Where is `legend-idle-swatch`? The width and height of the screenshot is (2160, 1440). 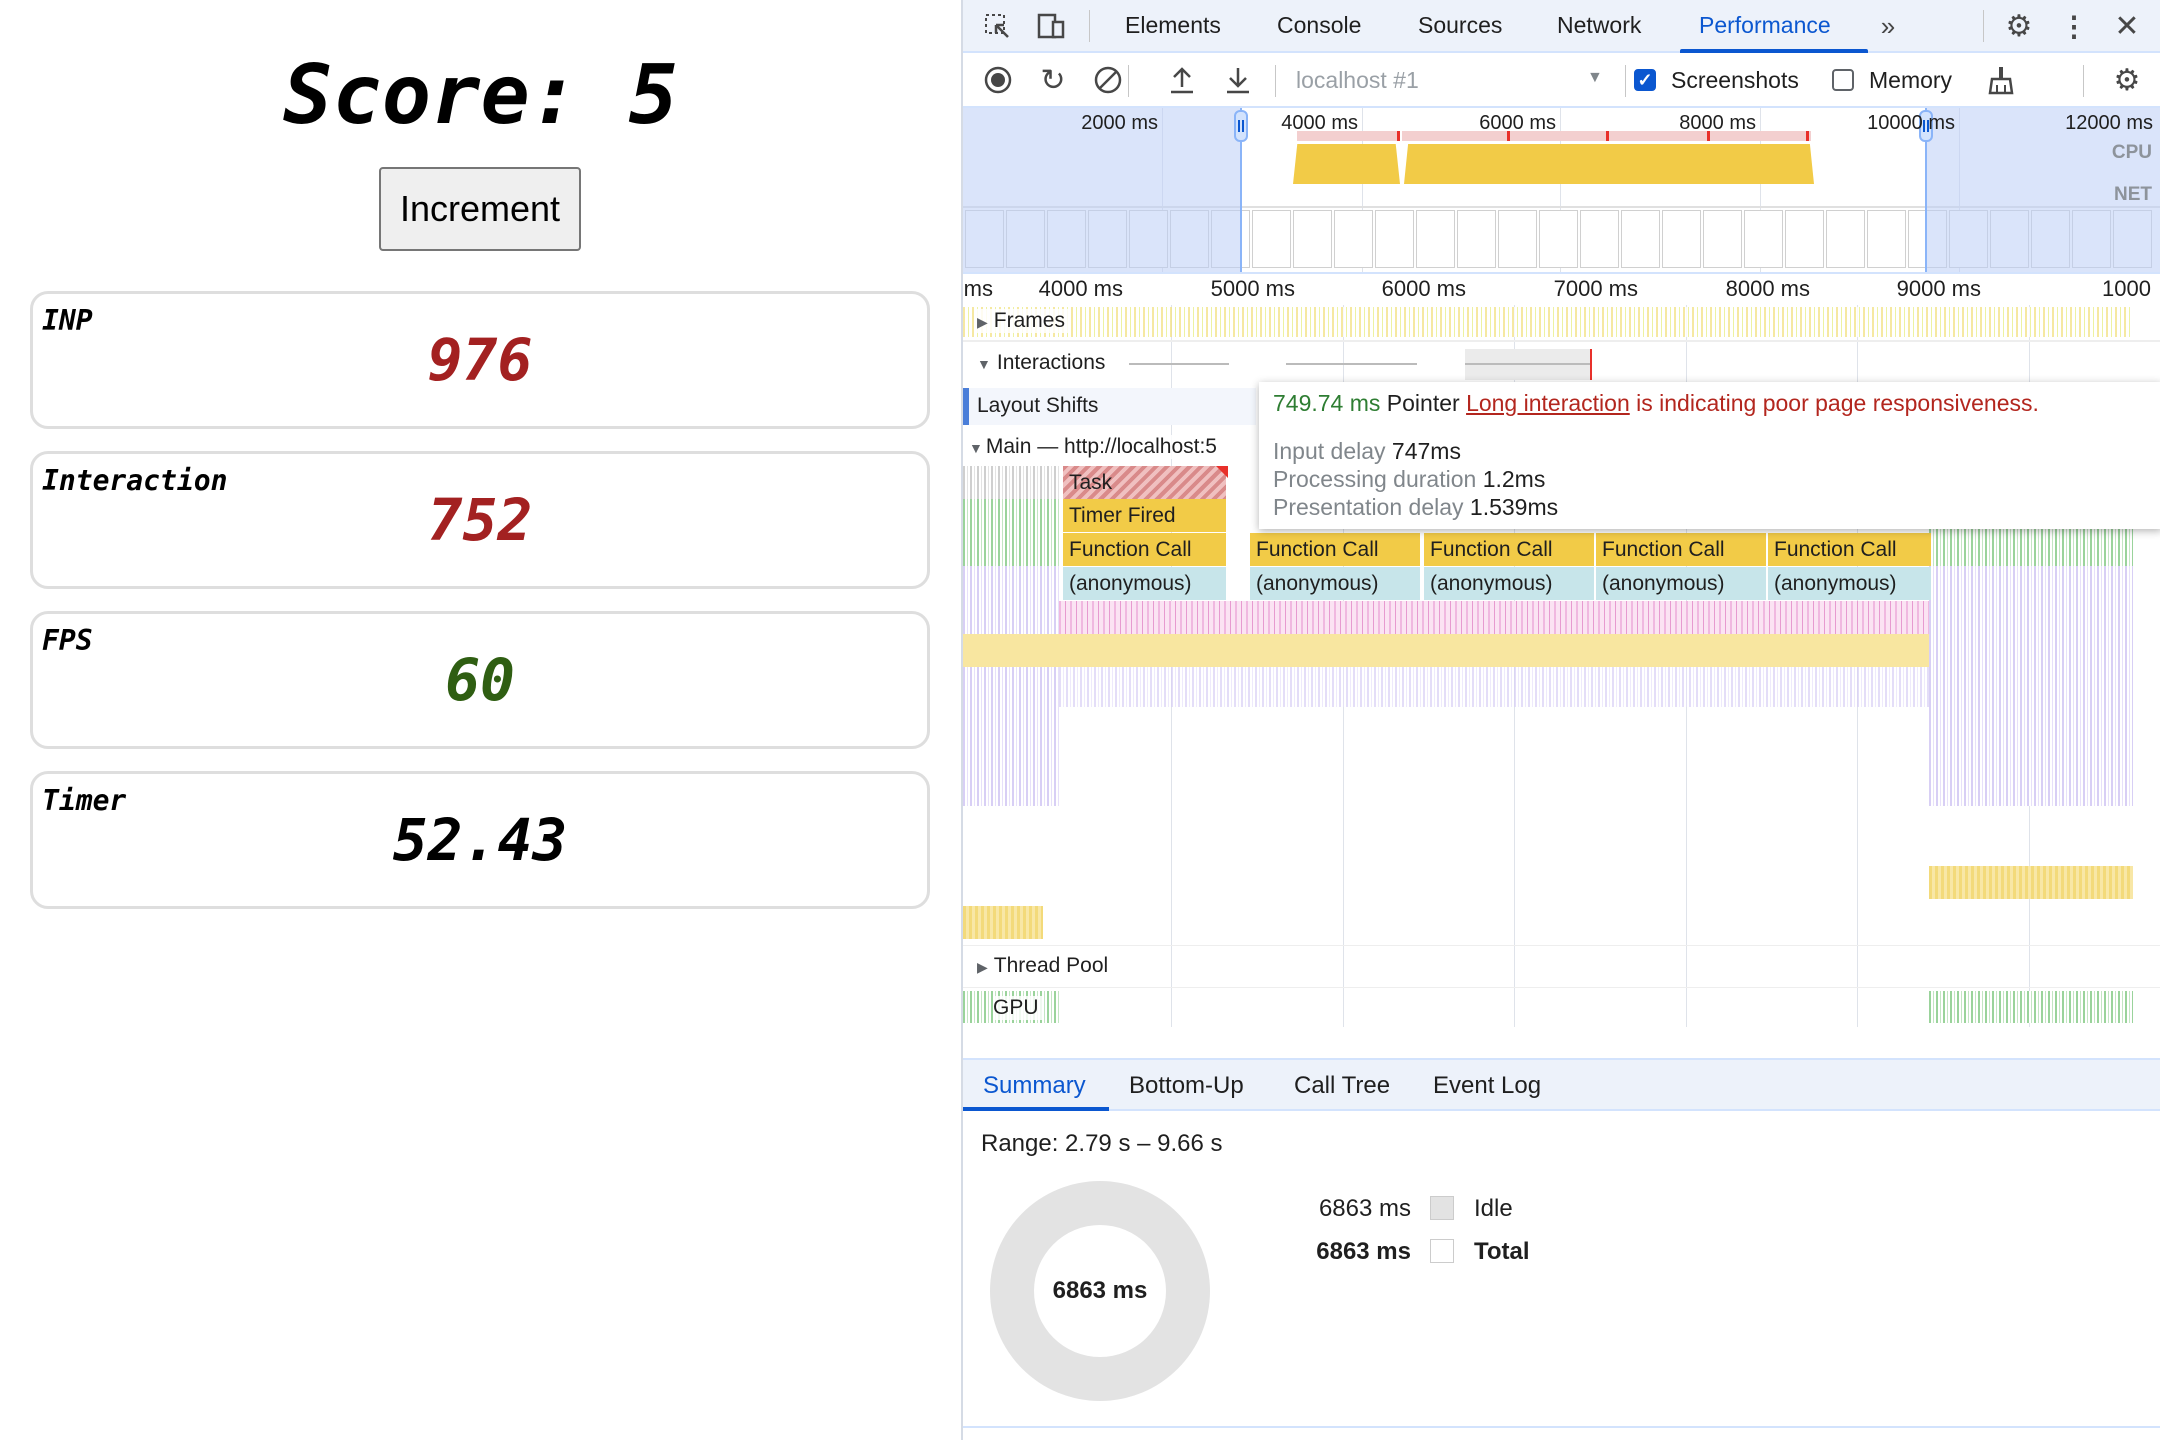 legend-idle-swatch is located at coordinates (1442, 1208).